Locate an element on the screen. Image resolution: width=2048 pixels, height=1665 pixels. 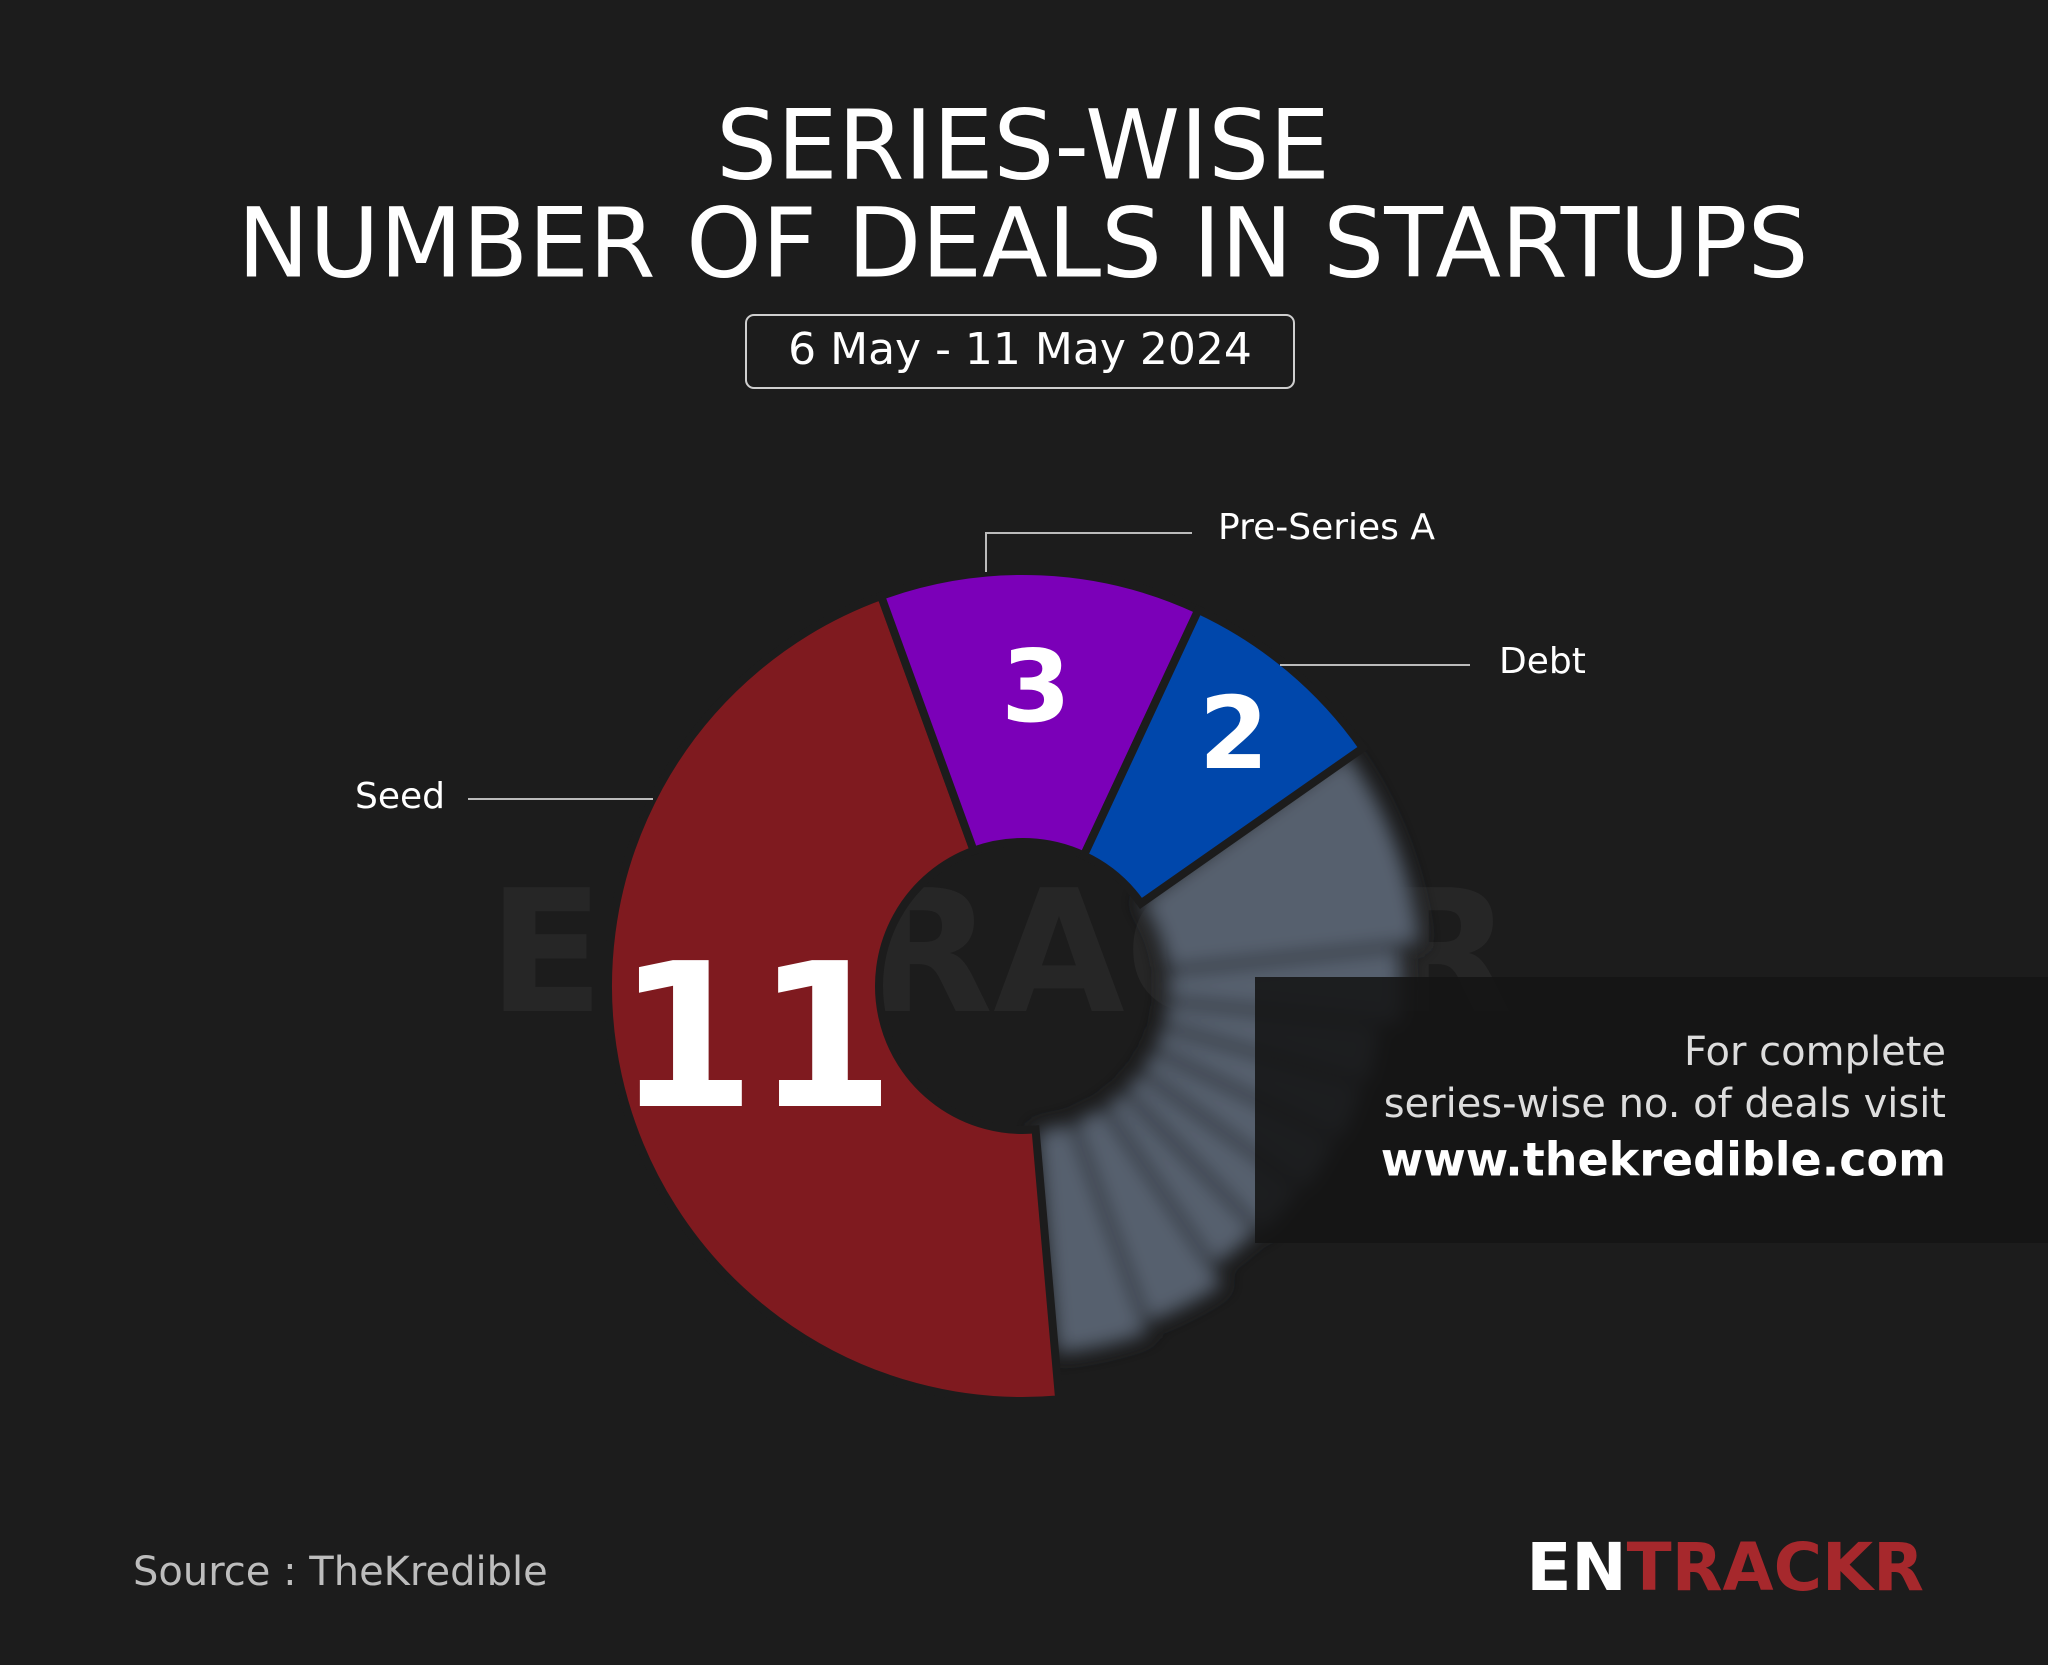
category-label: Debt is located at coordinates (1542, 661).